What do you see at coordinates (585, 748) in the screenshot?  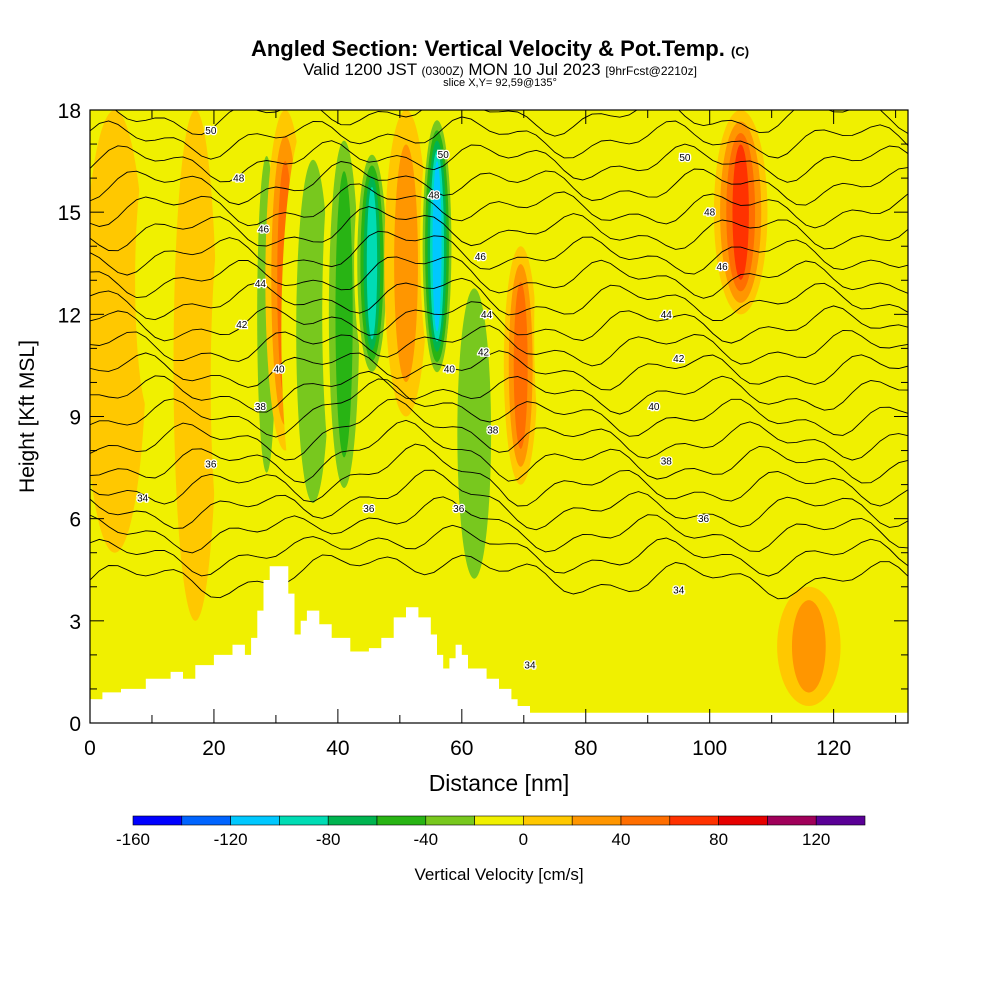 I see `x-tick-label: 80` at bounding box center [585, 748].